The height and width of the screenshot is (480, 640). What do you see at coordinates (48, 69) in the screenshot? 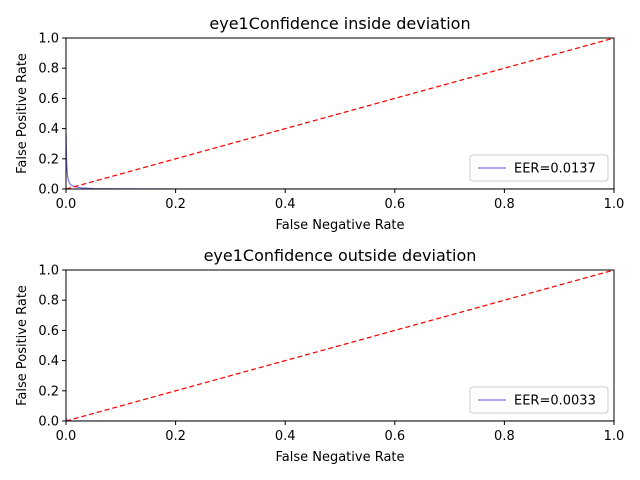
I see `chart-1-ytick-label: 0.8` at bounding box center [48, 69].